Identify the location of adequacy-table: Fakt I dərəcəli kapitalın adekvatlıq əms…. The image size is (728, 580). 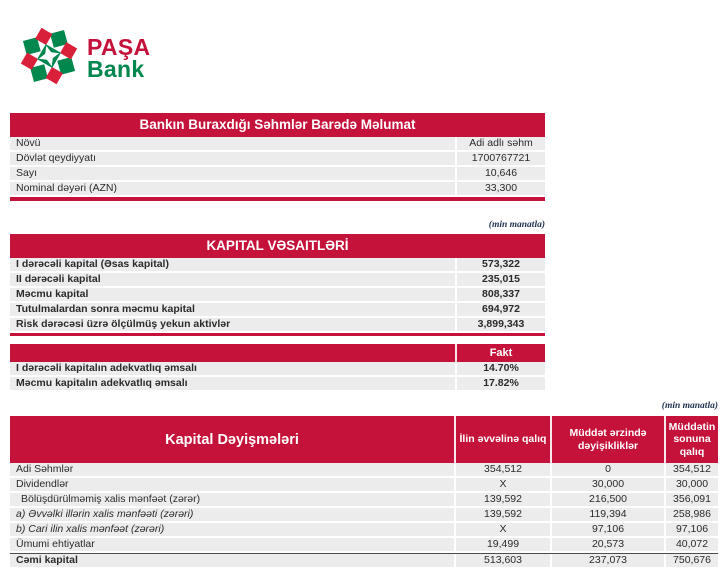
(277, 368).